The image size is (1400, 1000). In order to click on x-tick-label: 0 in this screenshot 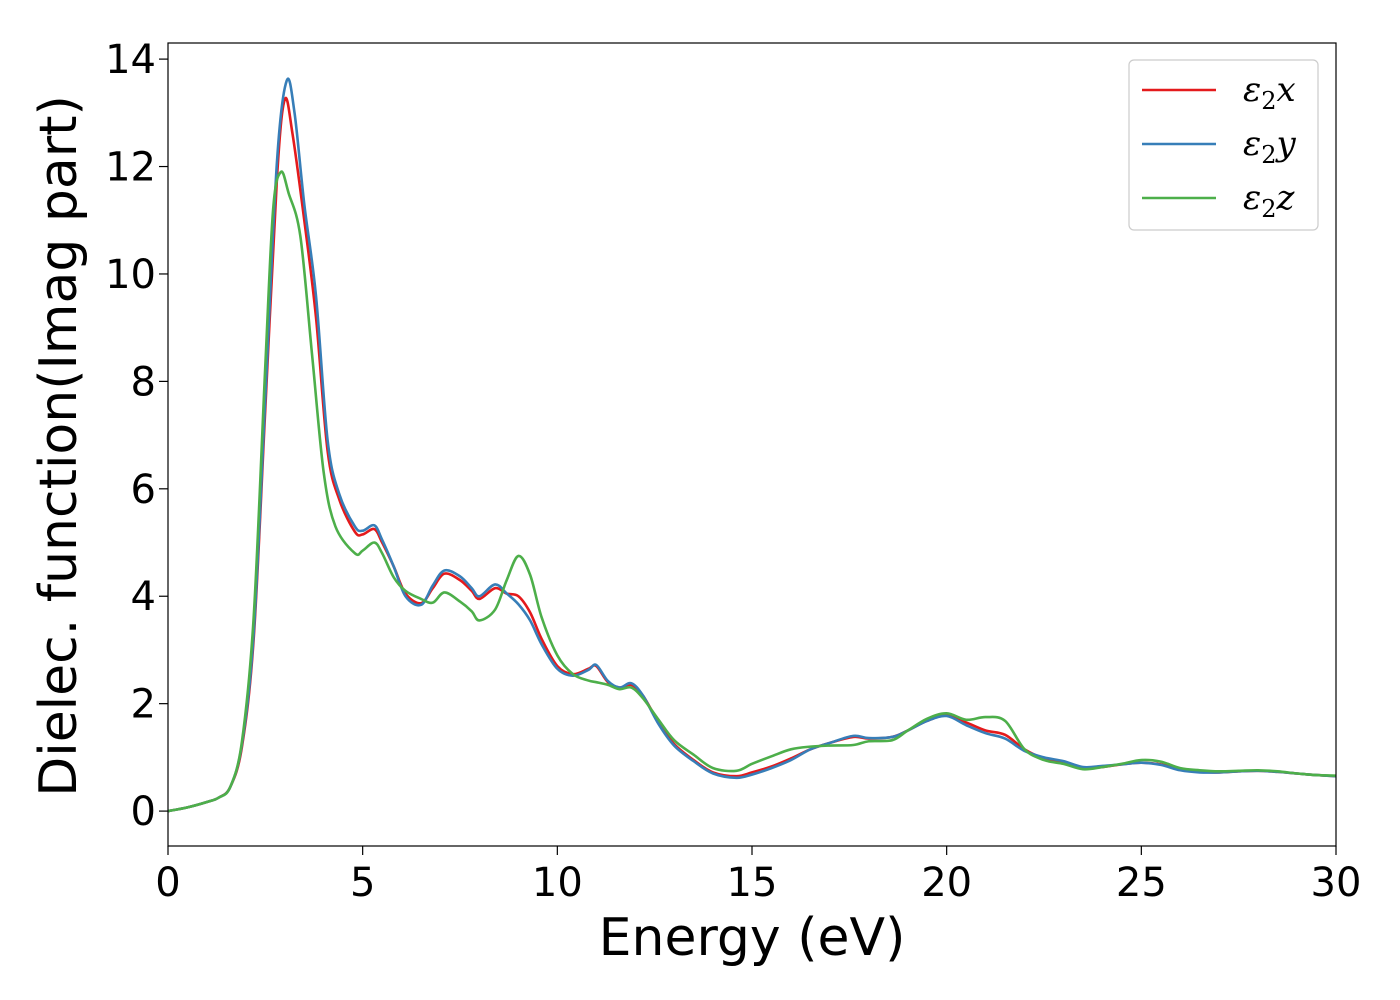, I will do `click(167, 883)`.